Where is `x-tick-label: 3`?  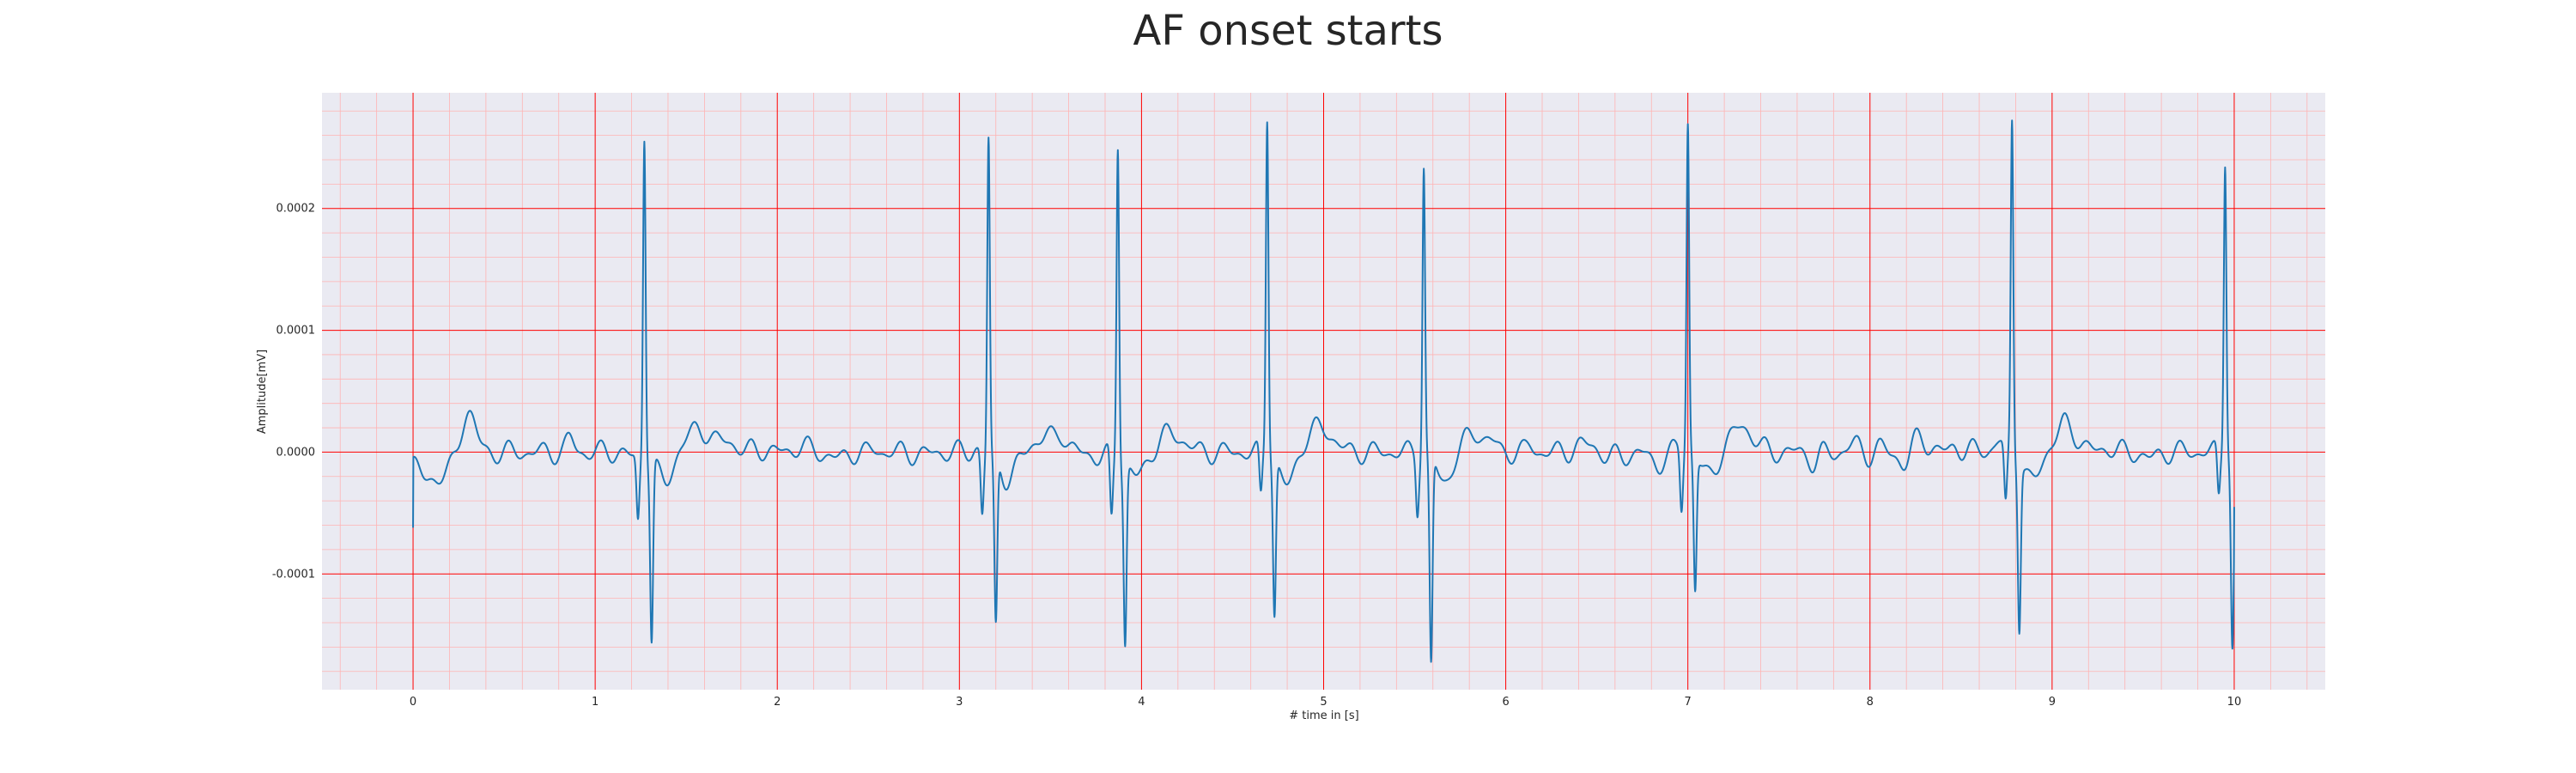
x-tick-label: 3 is located at coordinates (959, 702).